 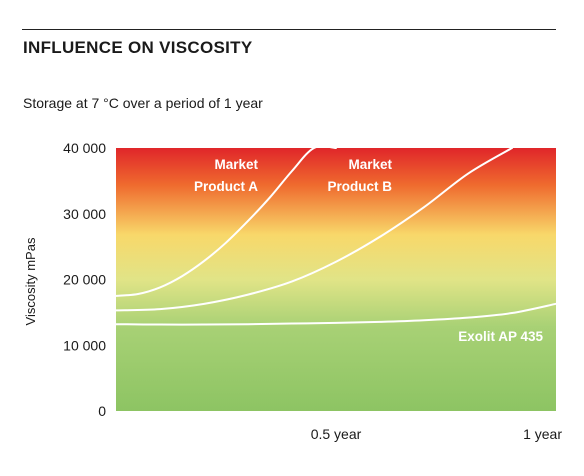 I want to click on series-label-2: Market, so click(x=370, y=164).